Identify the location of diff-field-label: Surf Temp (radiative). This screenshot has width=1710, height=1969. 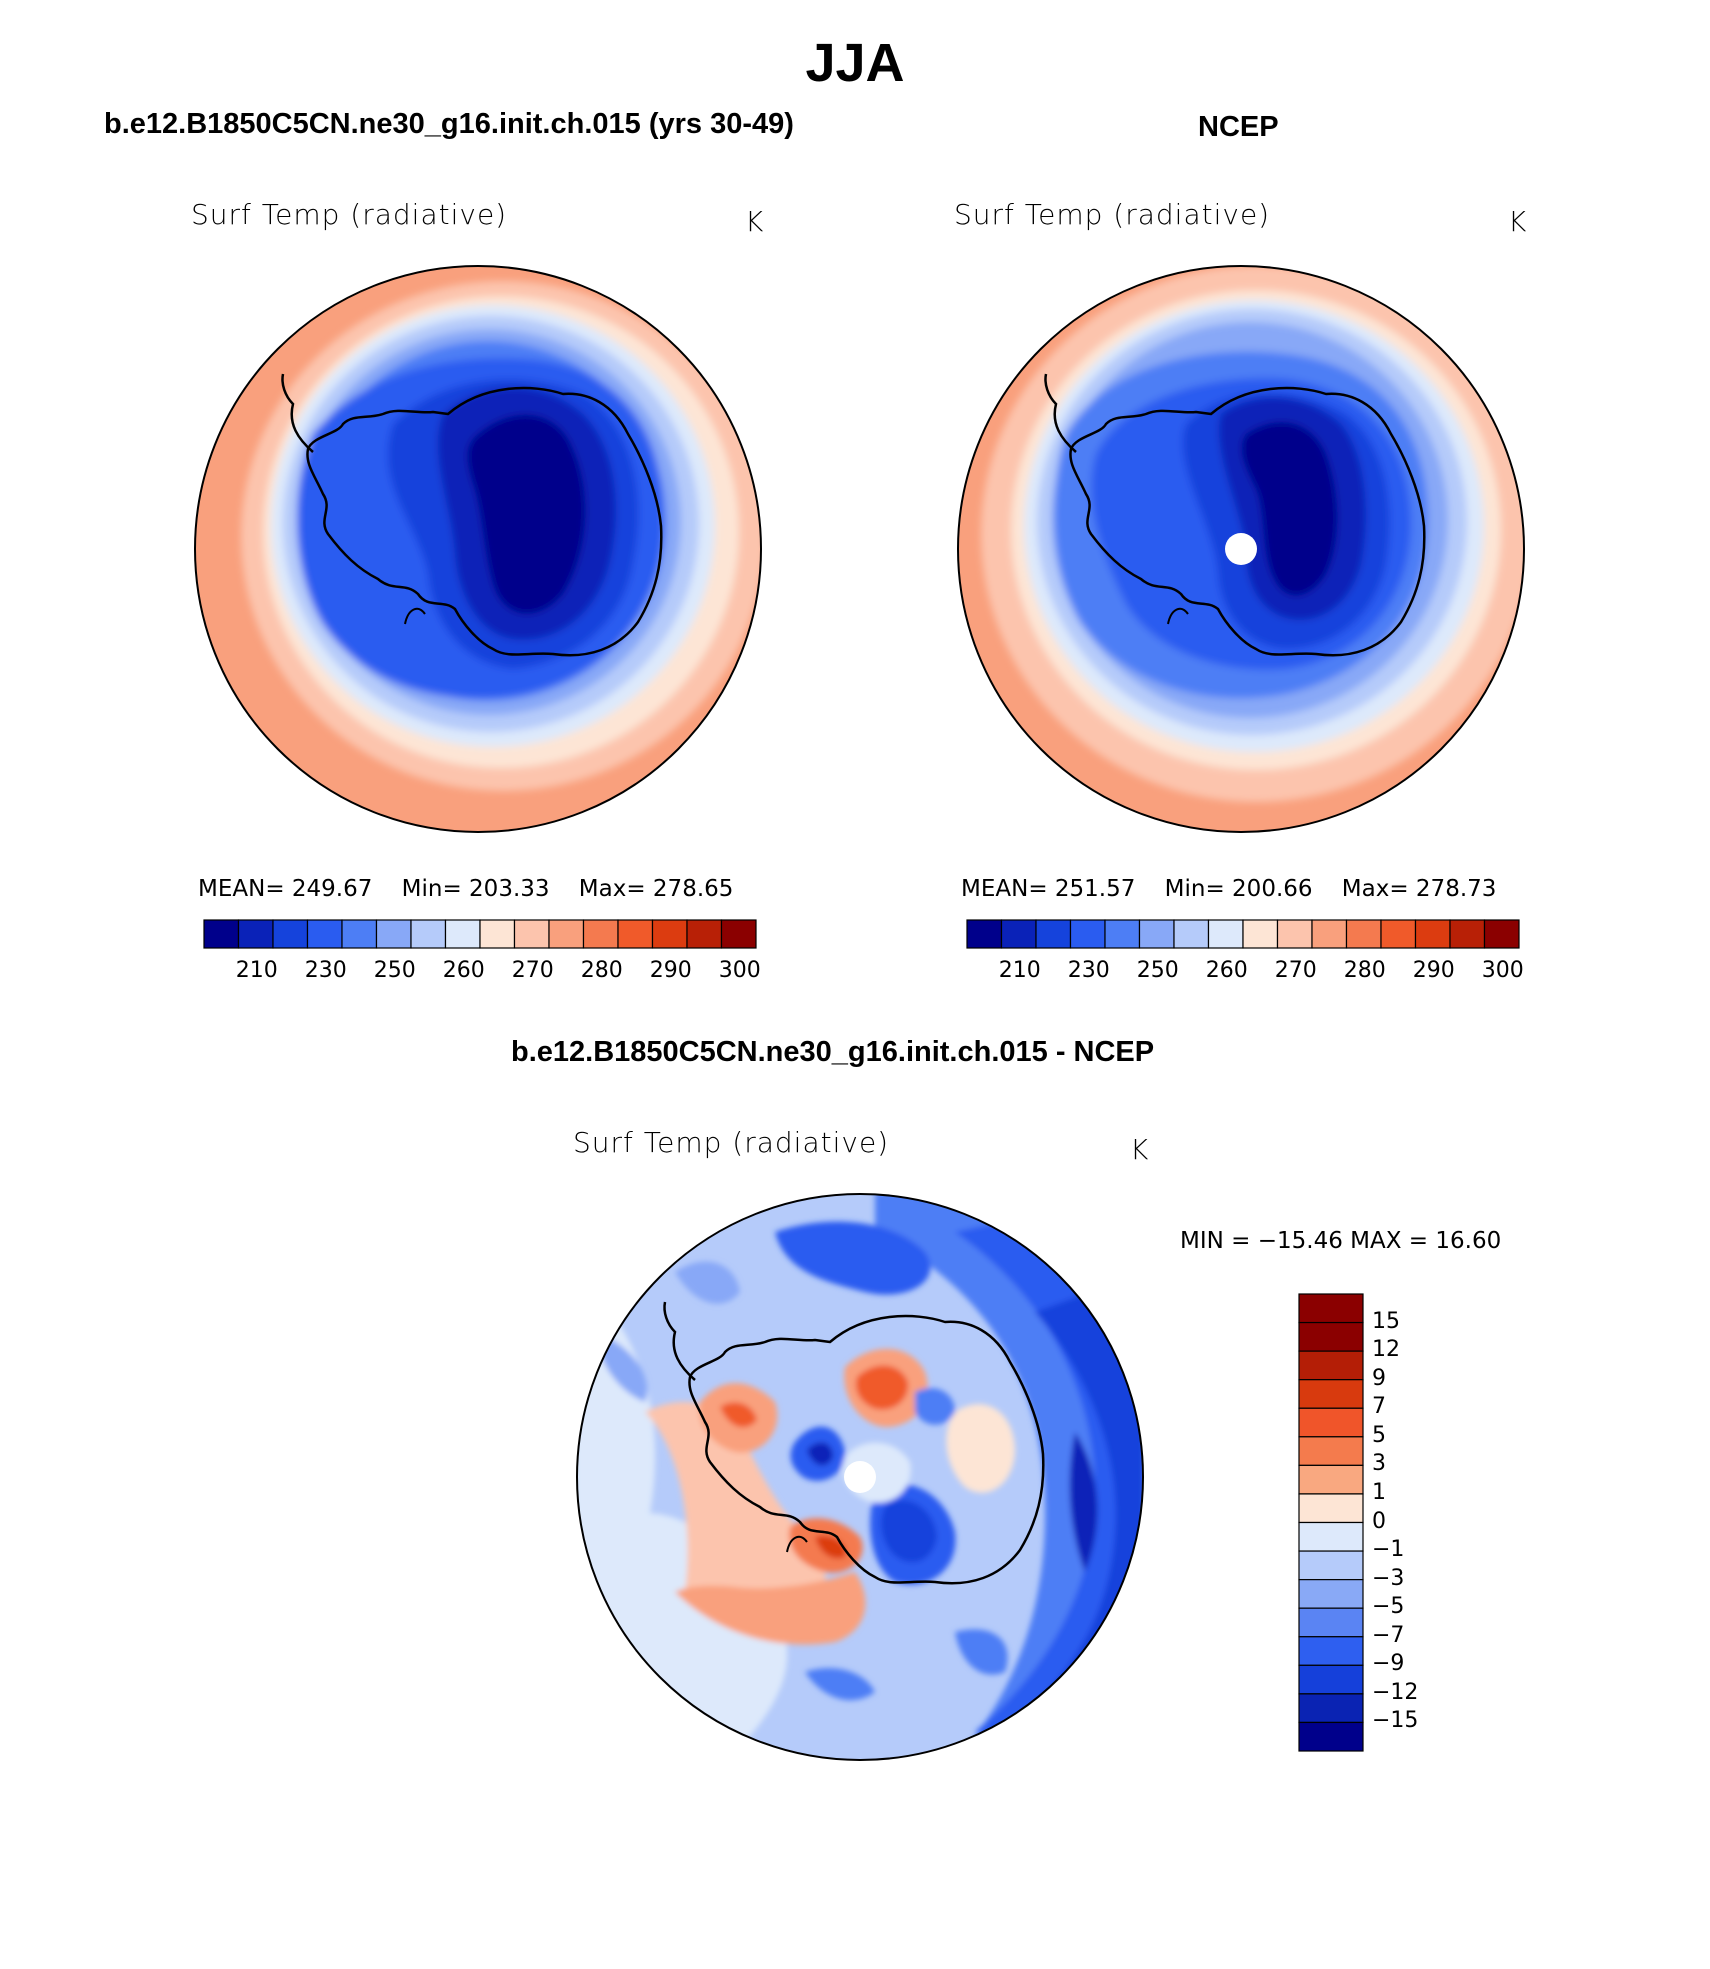
(731, 1142).